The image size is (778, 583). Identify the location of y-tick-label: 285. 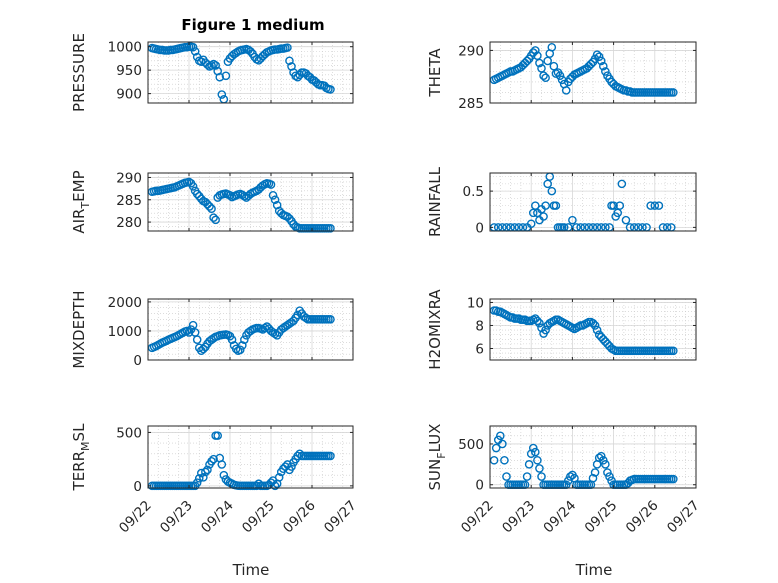
(471, 104).